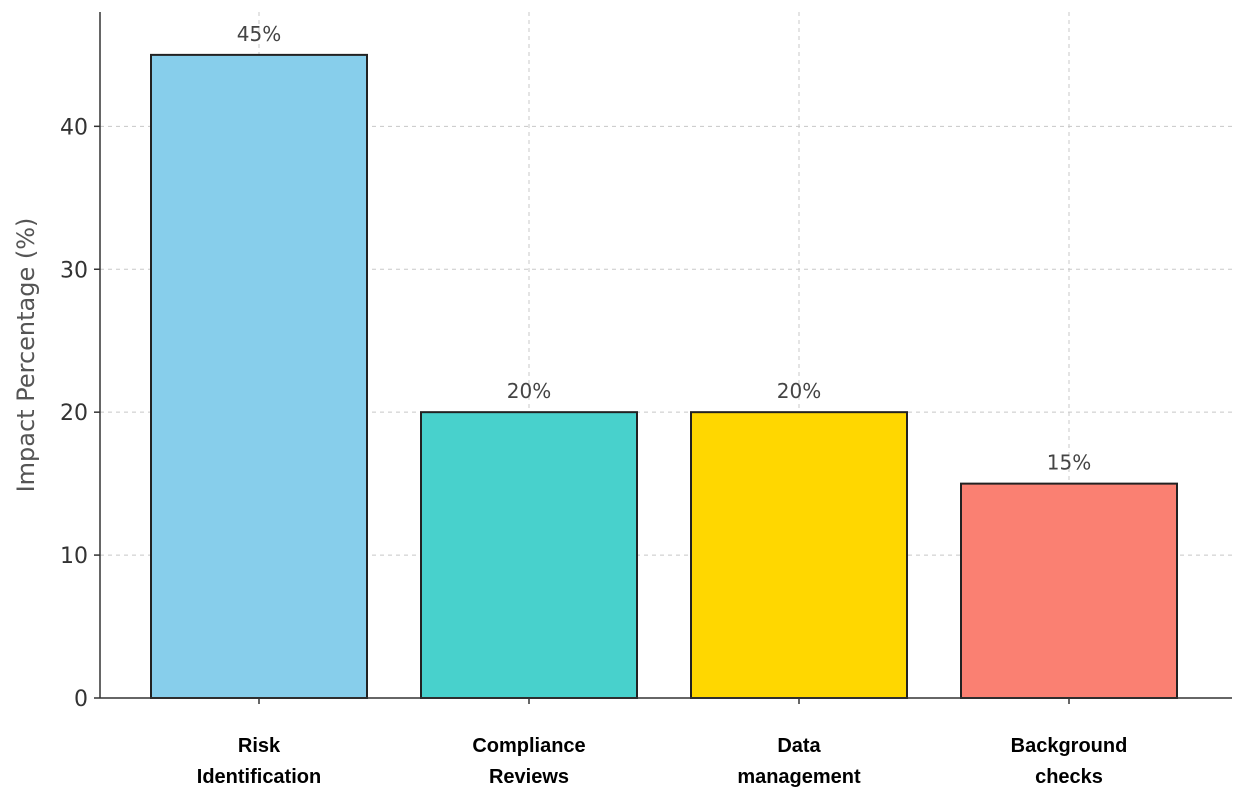  I want to click on data-label-2: 20%, so click(799, 391).